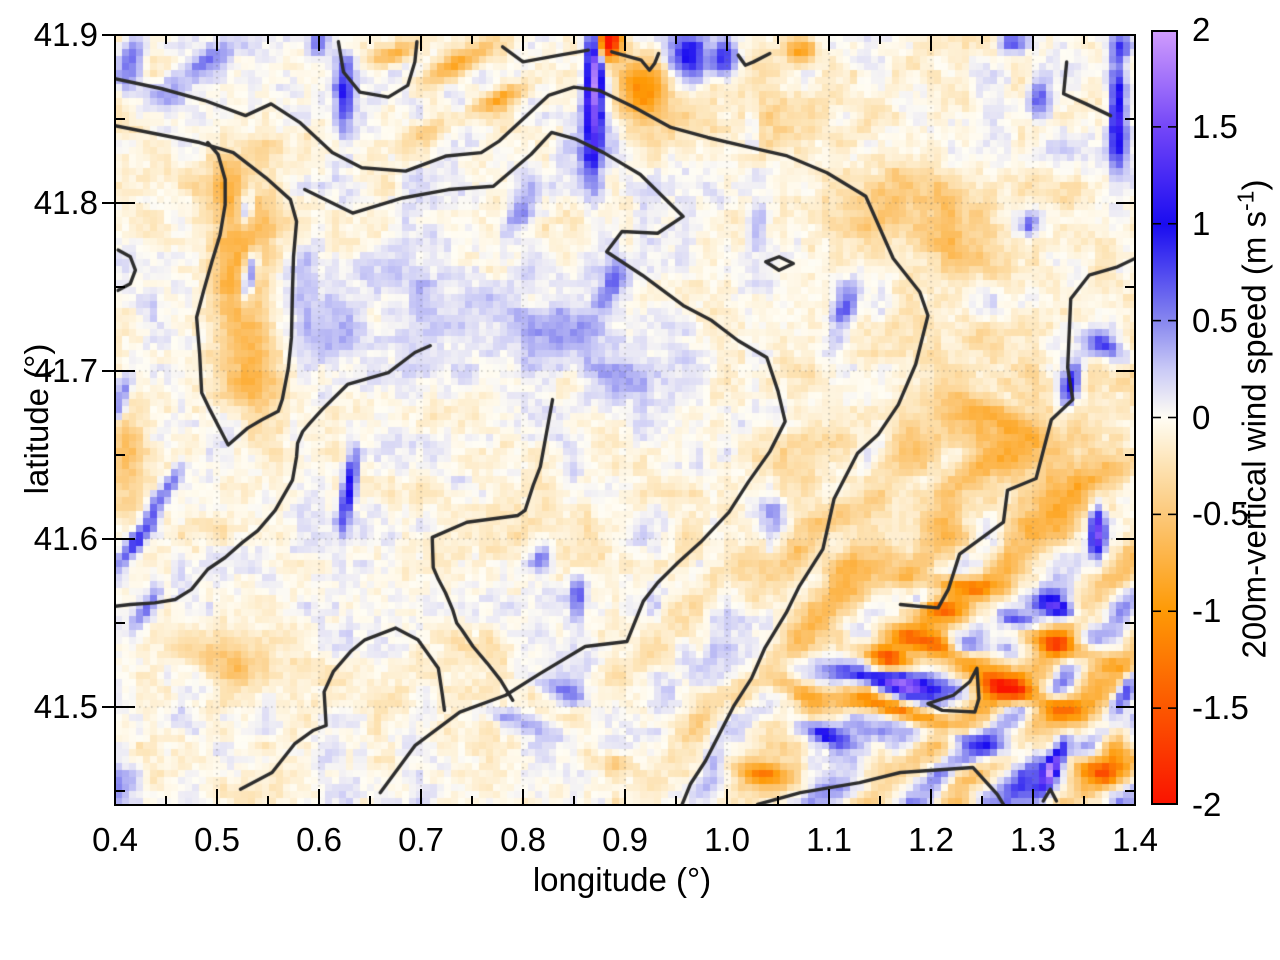 The width and height of the screenshot is (1280, 960). What do you see at coordinates (1201, 417) in the screenshot?
I see `colorbar-tick-label: 0` at bounding box center [1201, 417].